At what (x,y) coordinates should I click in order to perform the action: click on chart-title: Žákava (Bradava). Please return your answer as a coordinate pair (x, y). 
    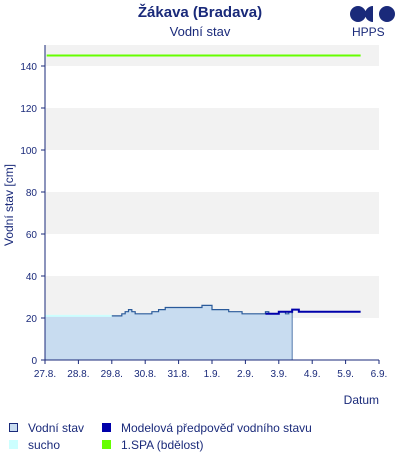
    Looking at the image, I should click on (200, 12).